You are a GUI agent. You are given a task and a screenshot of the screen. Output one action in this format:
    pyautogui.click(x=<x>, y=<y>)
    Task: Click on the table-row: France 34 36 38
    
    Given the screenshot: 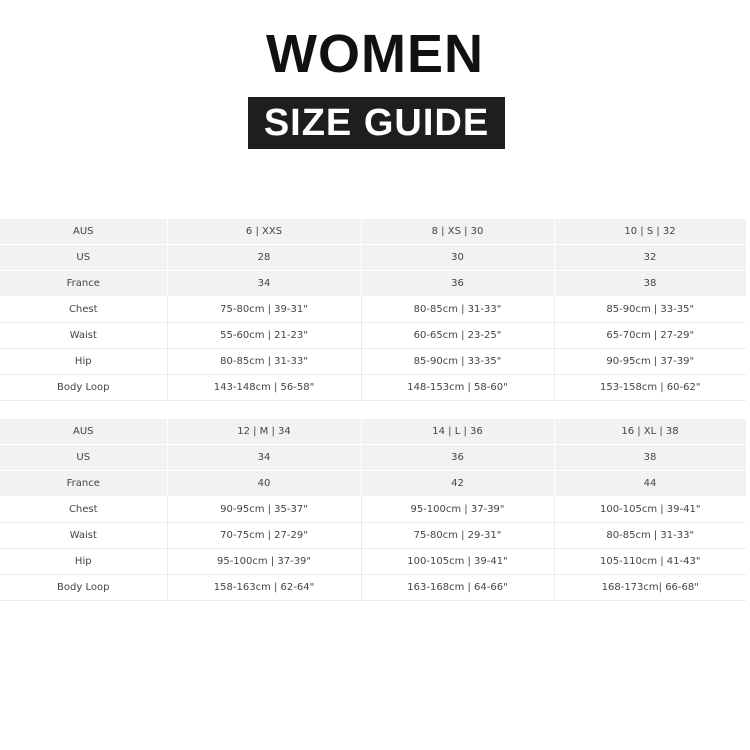 What is the action you would take?
    pyautogui.click(x=373, y=283)
    